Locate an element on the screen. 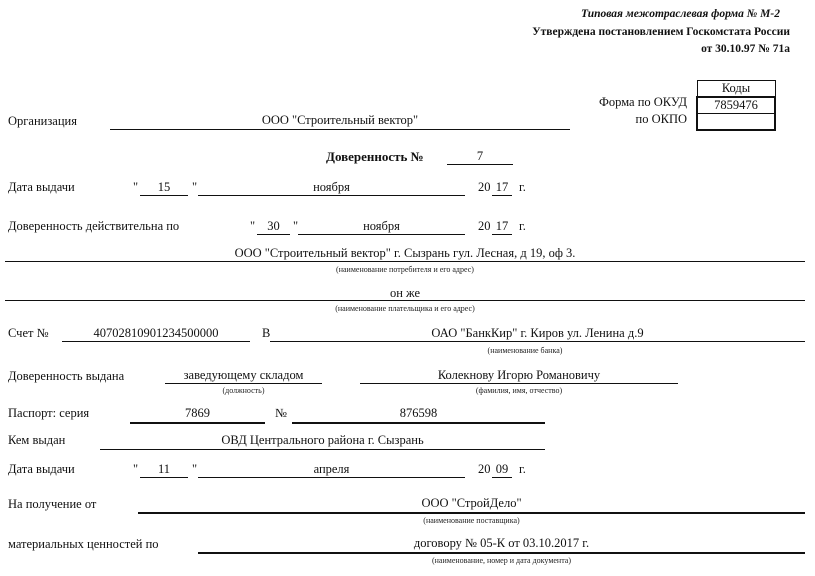  supplier-label: На получение от is located at coordinates (52, 504).